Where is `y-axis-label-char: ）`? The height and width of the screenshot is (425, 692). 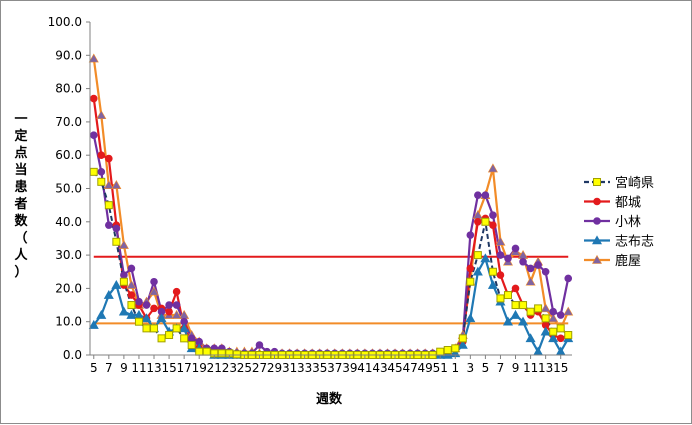
y-axis-label-char: ） is located at coordinates (20, 272).